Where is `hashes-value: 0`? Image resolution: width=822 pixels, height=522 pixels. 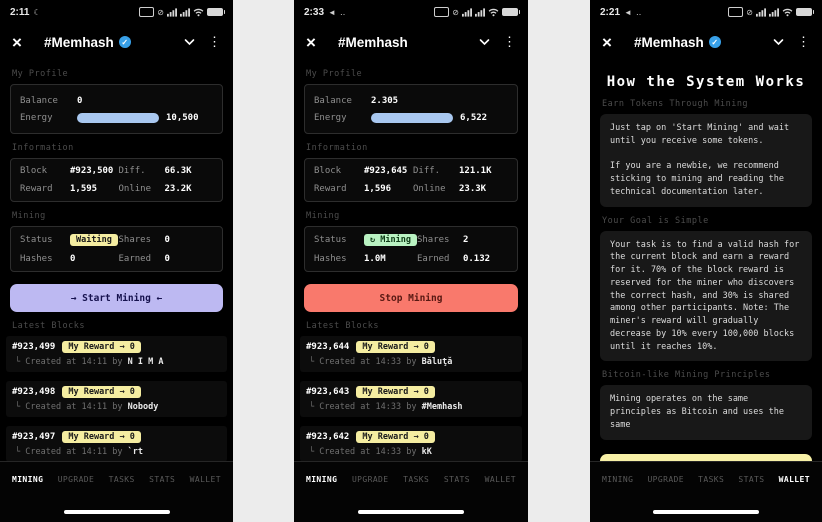 hashes-value: 0 is located at coordinates (73, 259).